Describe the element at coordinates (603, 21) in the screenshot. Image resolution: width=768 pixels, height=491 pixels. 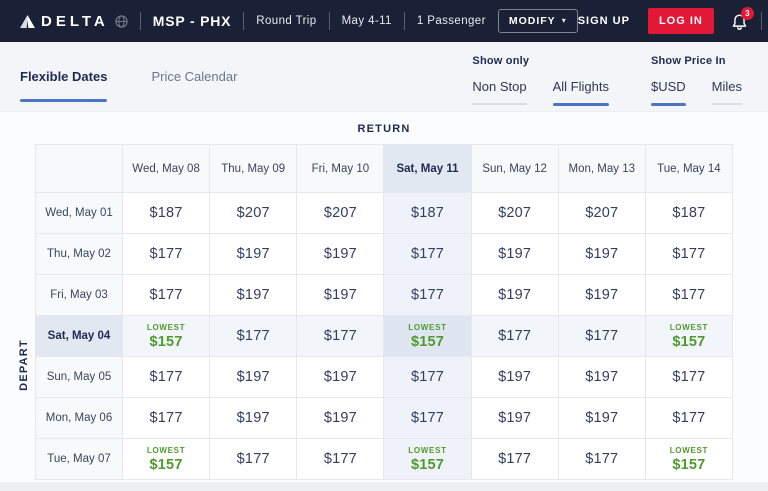
I see `signup-link: SIGN UP` at that location.